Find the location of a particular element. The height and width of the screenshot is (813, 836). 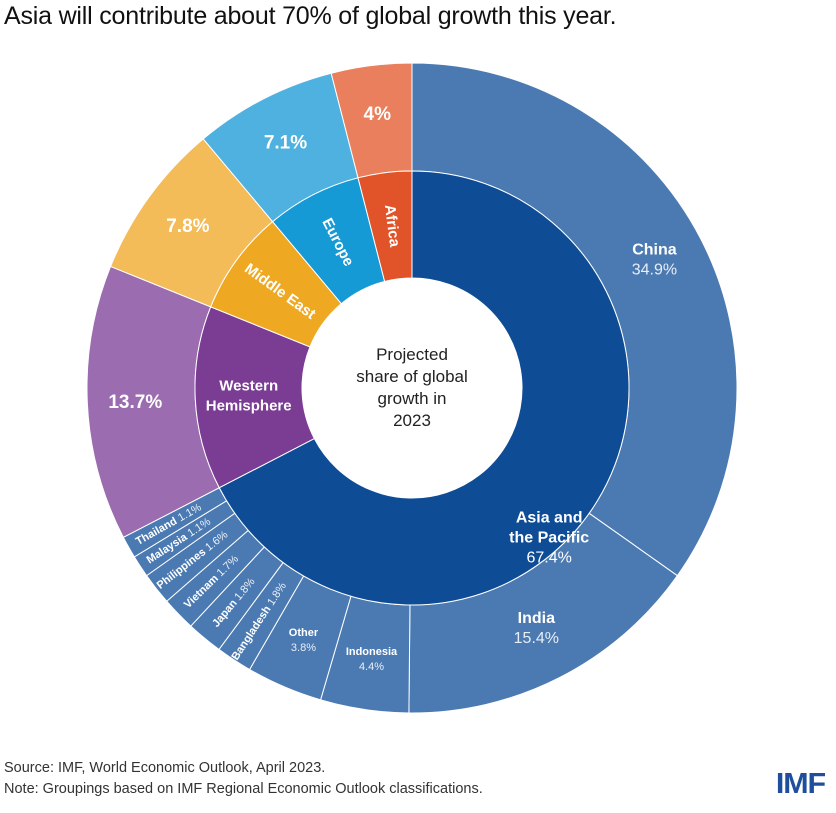

outer-value-china: 34.9% is located at coordinates (654, 270).